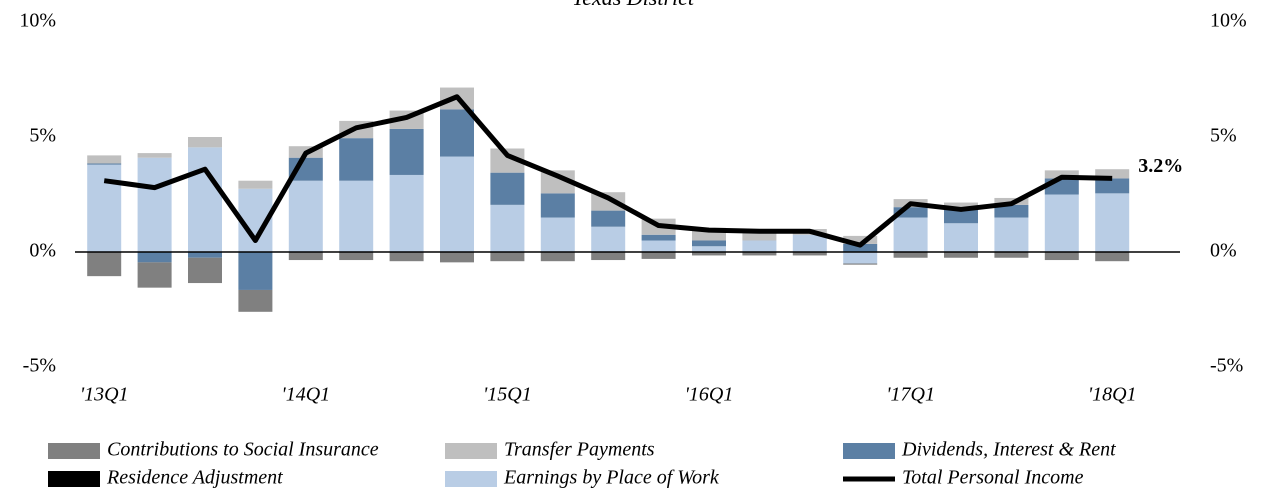 The width and height of the screenshot is (1267, 495). What do you see at coordinates (37, 21) in the screenshot?
I see `y-tick-label: 10%` at bounding box center [37, 21].